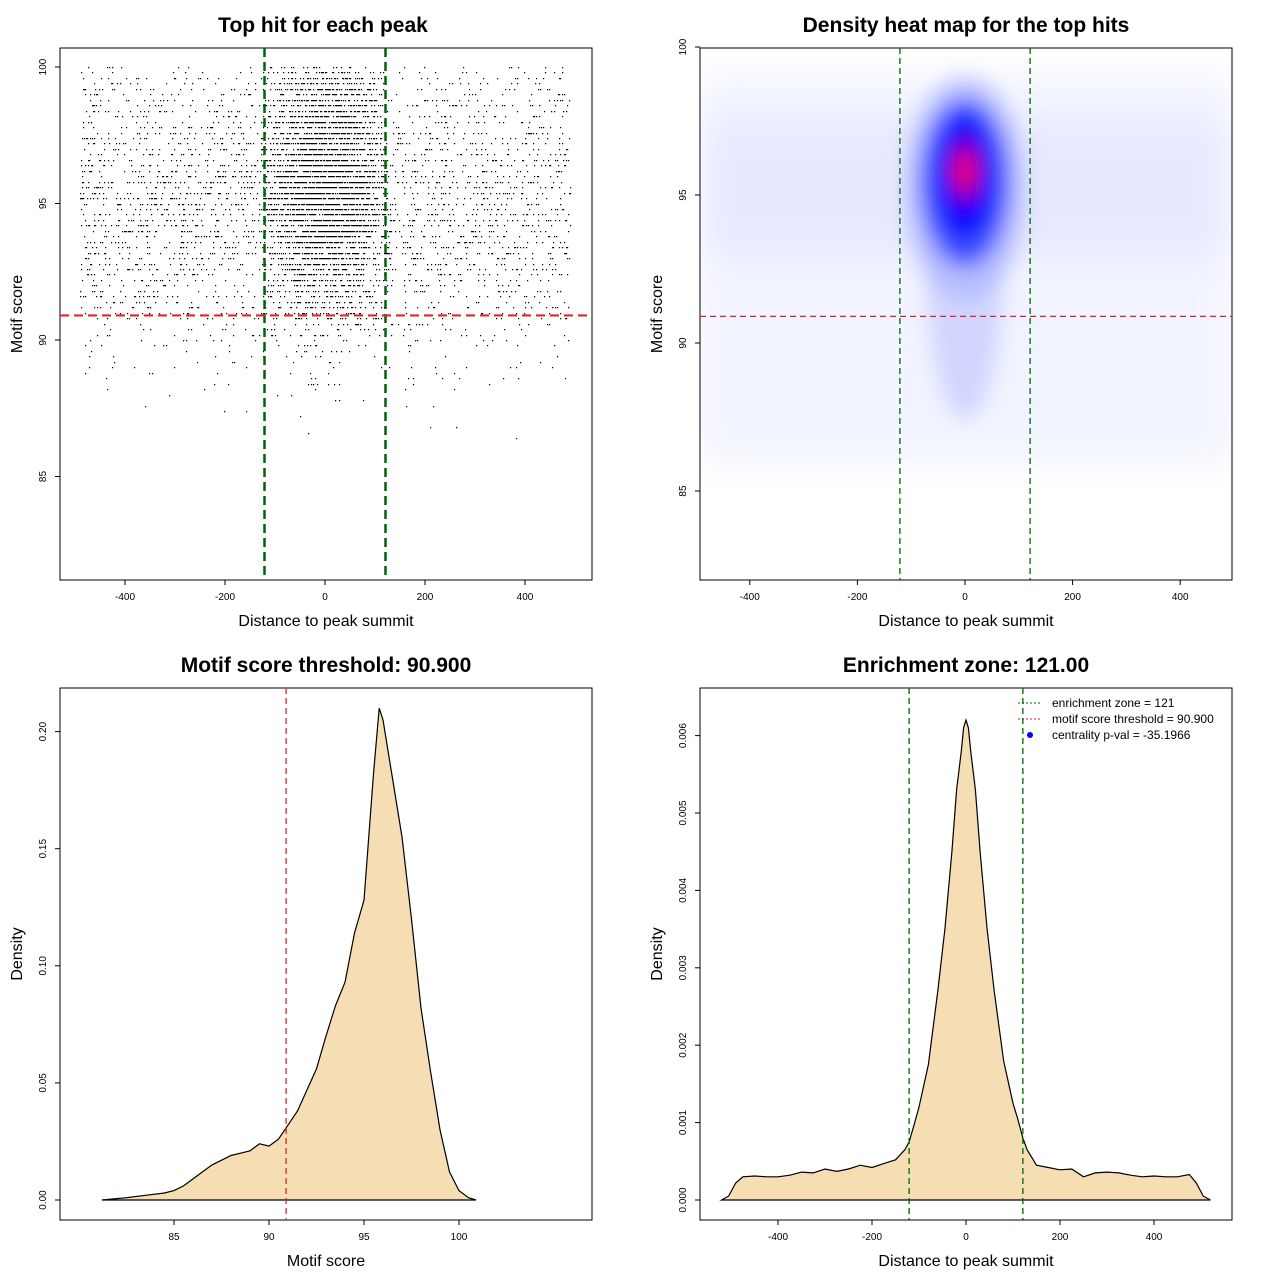 This screenshot has height=1280, width=1280. I want to click on score-density-ytick-label: 0.20, so click(43, 731).